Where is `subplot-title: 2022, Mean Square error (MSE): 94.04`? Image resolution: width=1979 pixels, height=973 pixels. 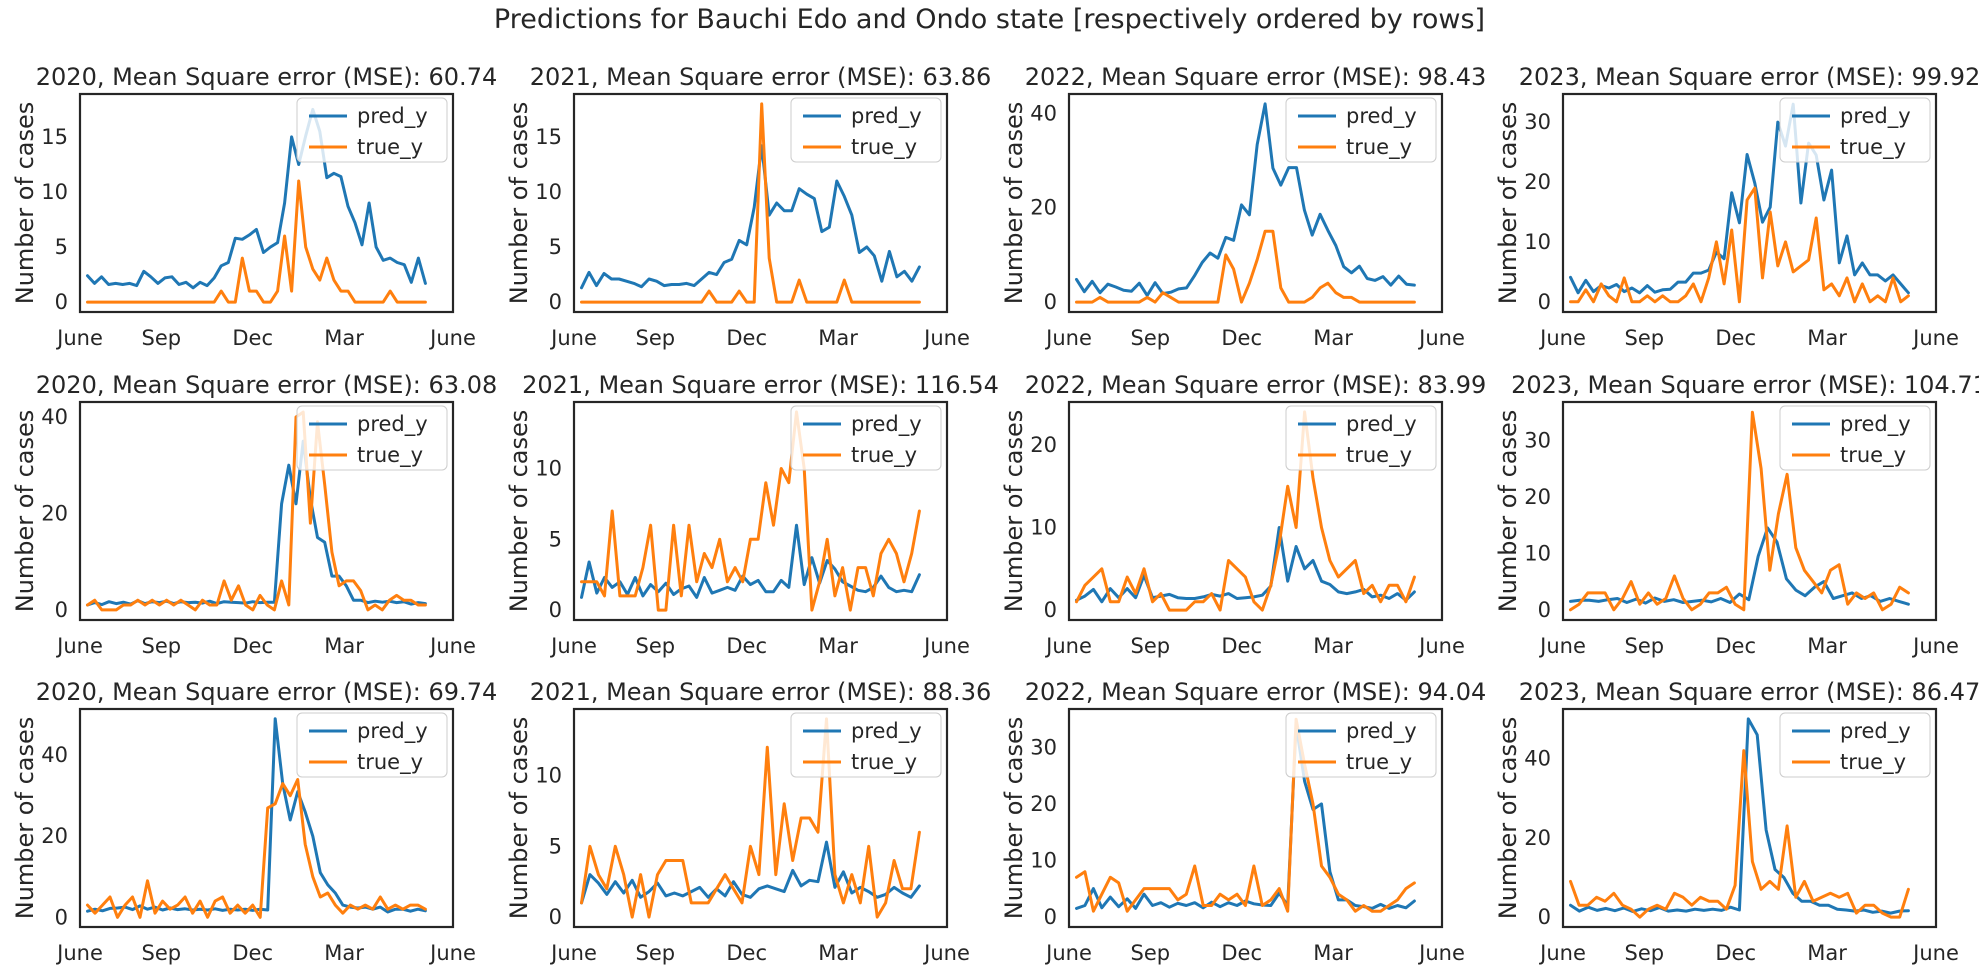 subplot-title: 2022, Mean Square error (MSE): 94.04 is located at coordinates (1255, 692).